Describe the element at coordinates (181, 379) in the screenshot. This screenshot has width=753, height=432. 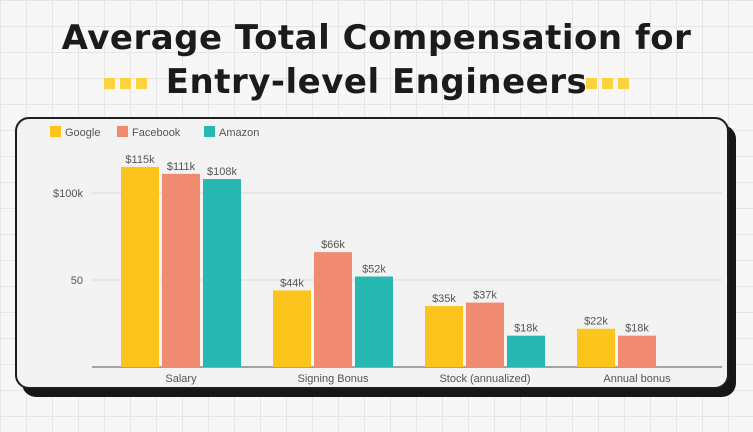
I see `x-tick-label: Salary` at that location.